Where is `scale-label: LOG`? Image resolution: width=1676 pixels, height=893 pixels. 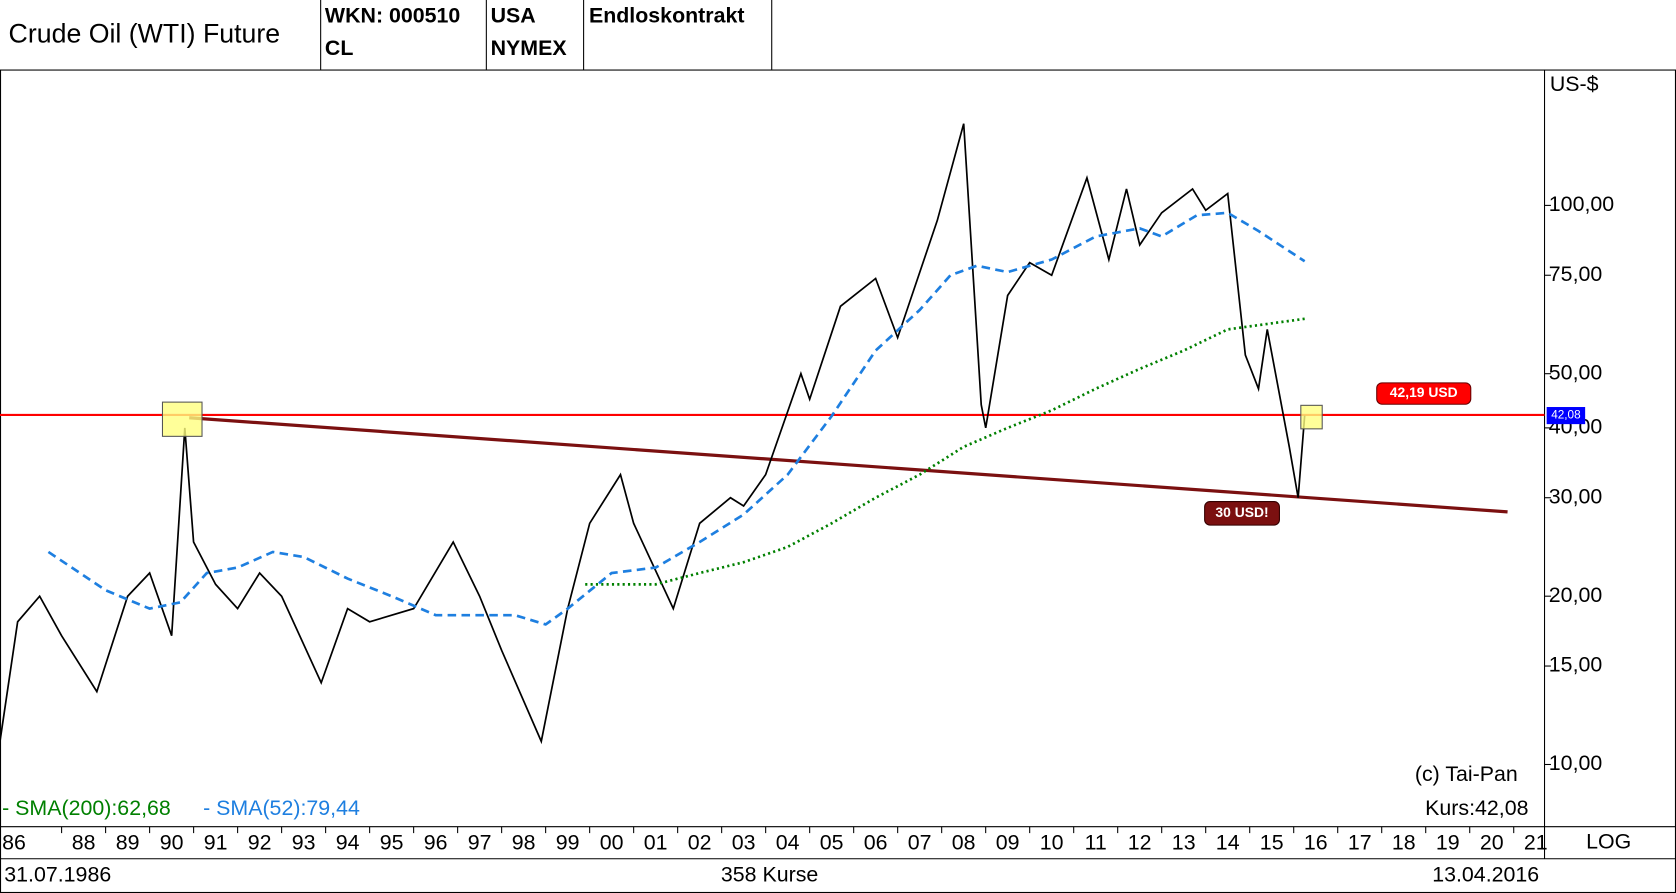
scale-label: LOG is located at coordinates (1608, 841).